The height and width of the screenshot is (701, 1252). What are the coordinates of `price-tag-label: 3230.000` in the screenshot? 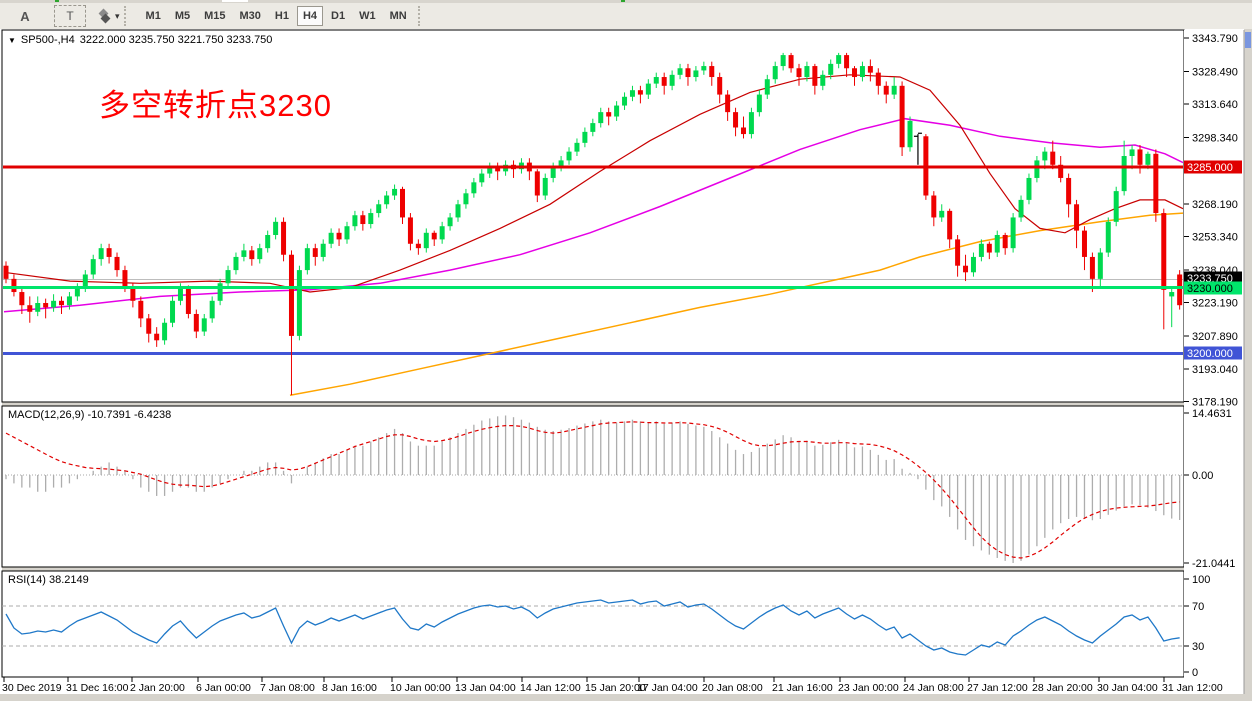 It's located at (1210, 289).